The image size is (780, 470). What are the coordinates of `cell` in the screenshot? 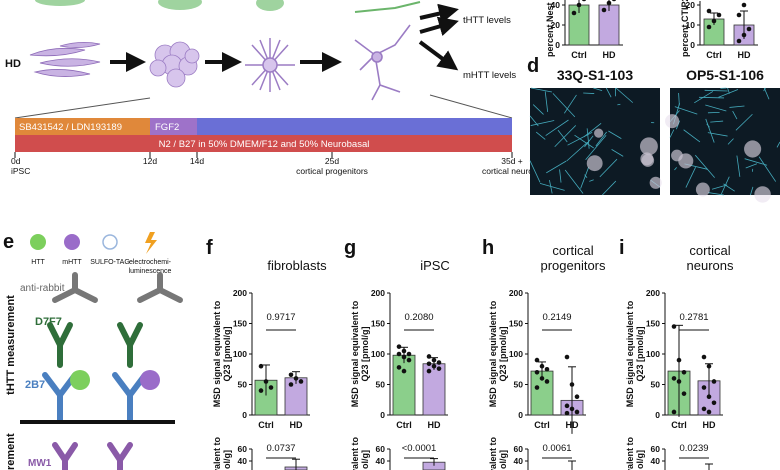 It's located at (180, 5).